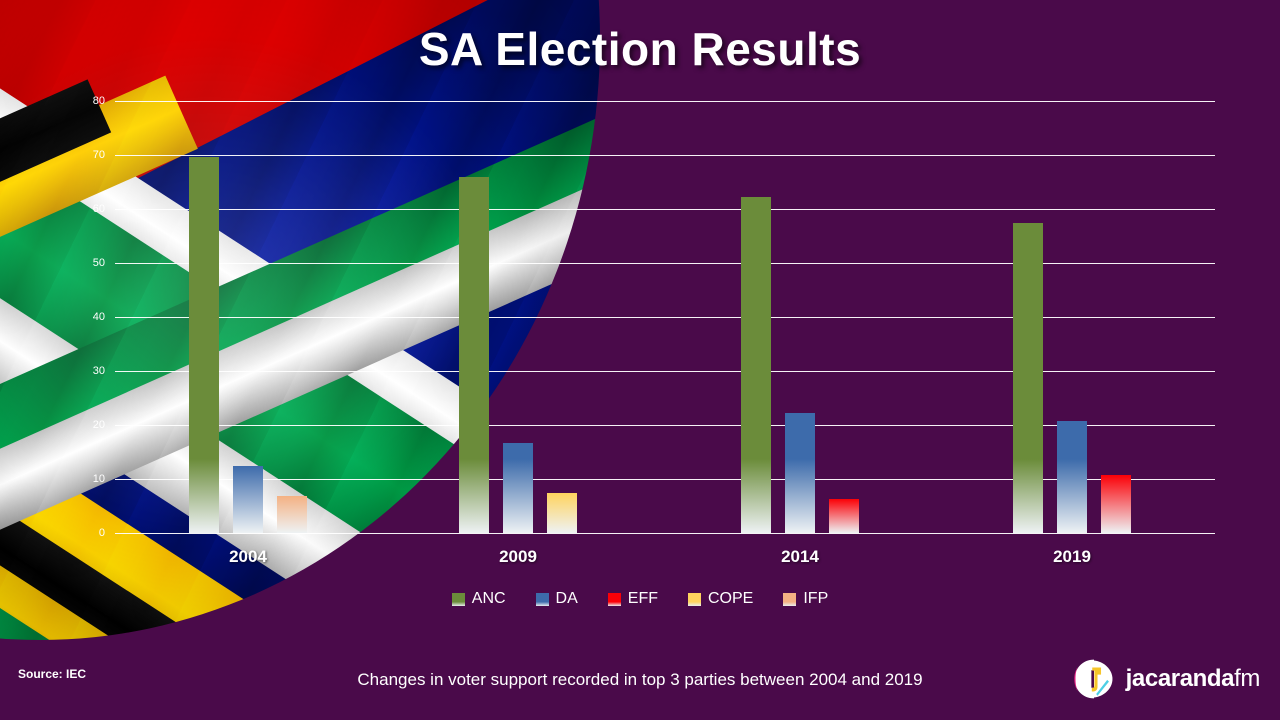 Image resolution: width=1280 pixels, height=720 pixels. I want to click on x-axis-label-2004: 2004, so click(248, 556).